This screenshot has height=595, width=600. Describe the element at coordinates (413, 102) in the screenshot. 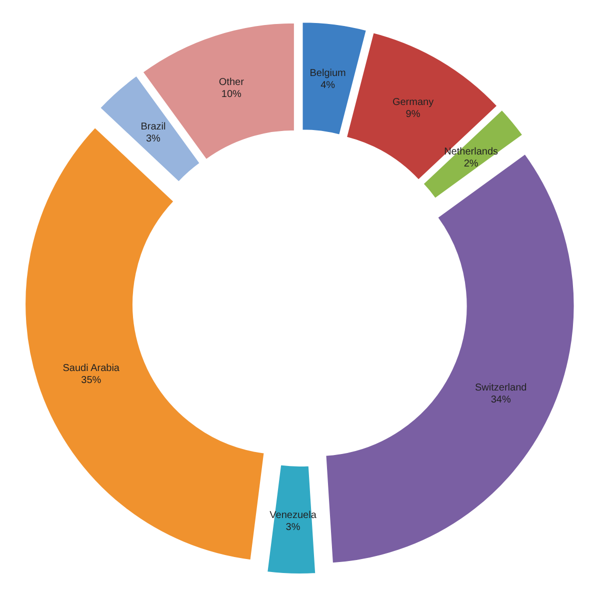

I see `slice-label: Germany` at that location.